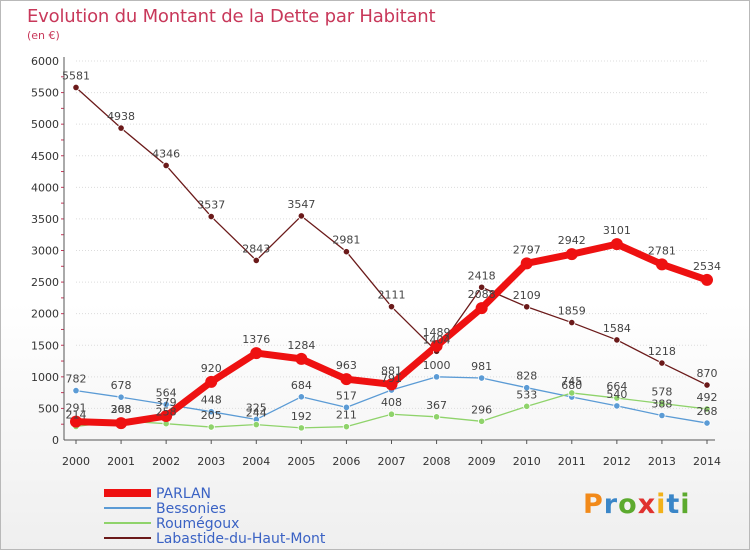 The width and height of the screenshot is (750, 550). Describe the element at coordinates (662, 250) in the screenshot. I see `data-label: 2781` at that location.